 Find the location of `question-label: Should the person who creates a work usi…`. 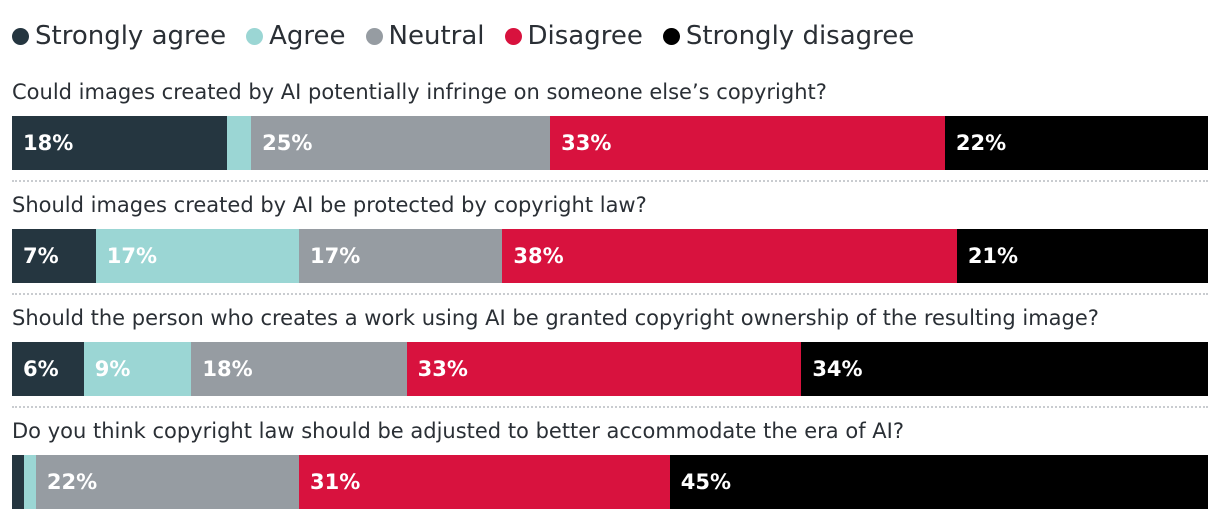

question-label: Should the person who creates a work usi… is located at coordinates (555, 318).